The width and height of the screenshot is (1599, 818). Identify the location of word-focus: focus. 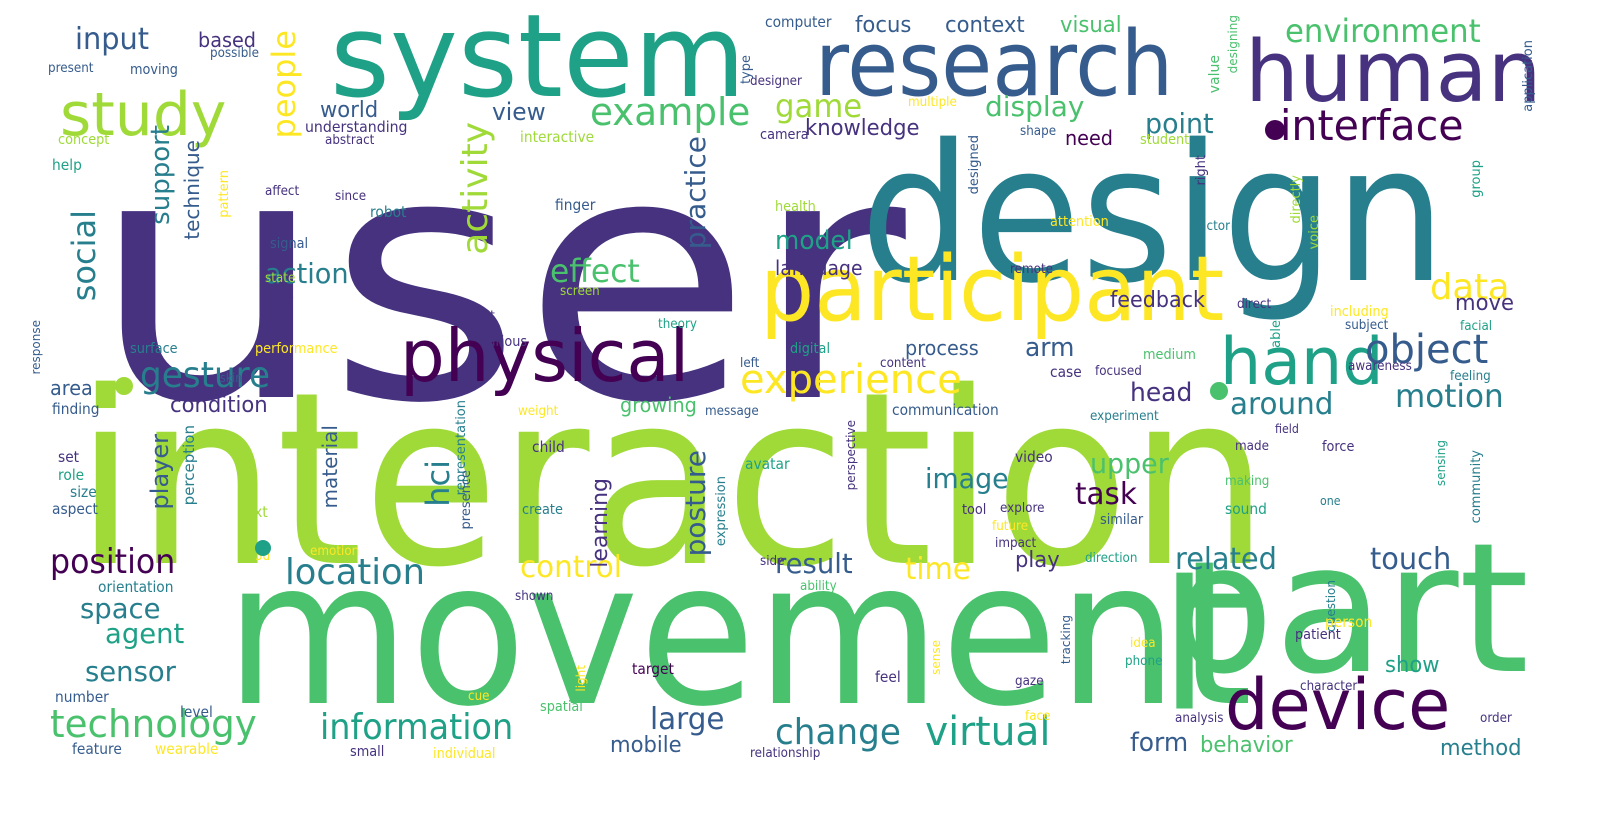
(883, 25).